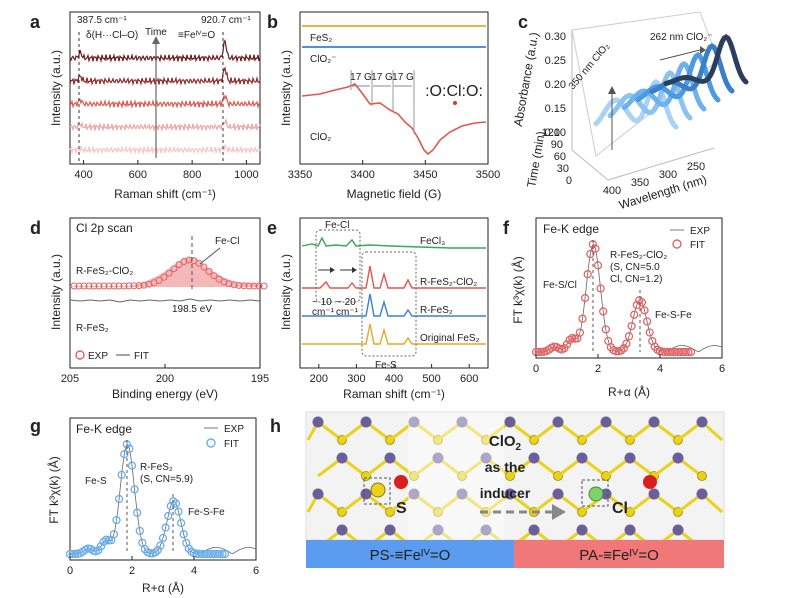 This screenshot has height=598, width=800. What do you see at coordinates (612, 191) in the screenshot?
I see `panel-c-wave-tick-0: 400` at bounding box center [612, 191].